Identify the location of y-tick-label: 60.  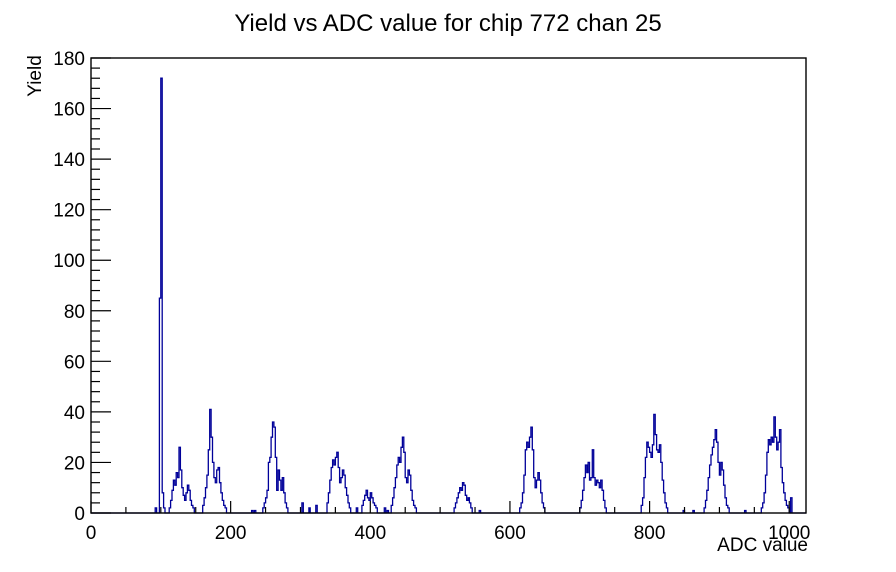
(74, 362).